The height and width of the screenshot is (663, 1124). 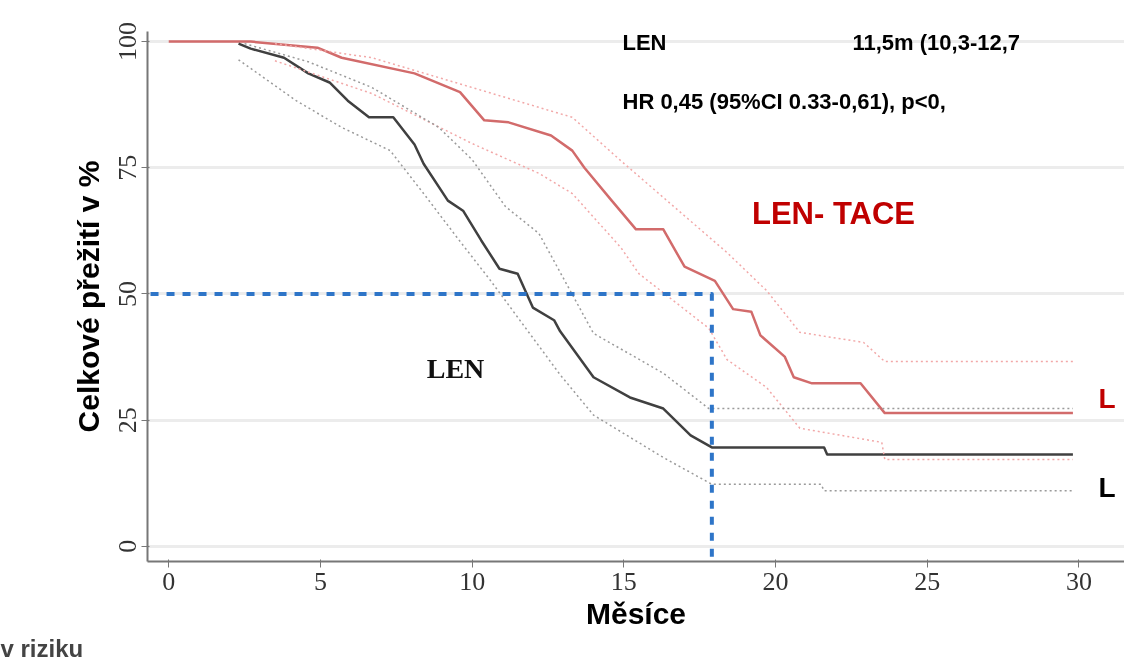 I want to click on annotation: HR 0,45 (95%CI 0.33-0,61), p<0,, so click(x=784, y=101).